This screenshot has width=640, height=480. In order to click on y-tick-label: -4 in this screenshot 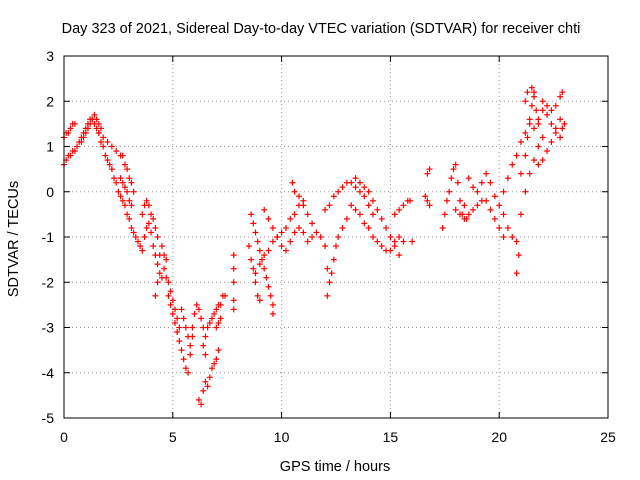, I will do `click(48, 373)`.